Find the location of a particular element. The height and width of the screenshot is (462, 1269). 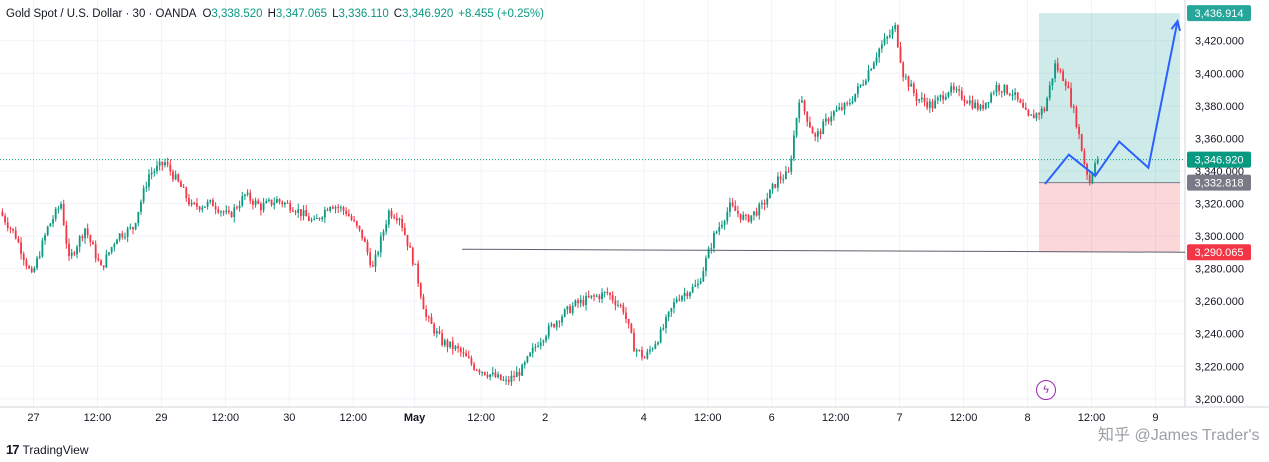

symbol-title: Gold Spot / U.S. Dollar · 30 · OANDA is located at coordinates (101, 14).